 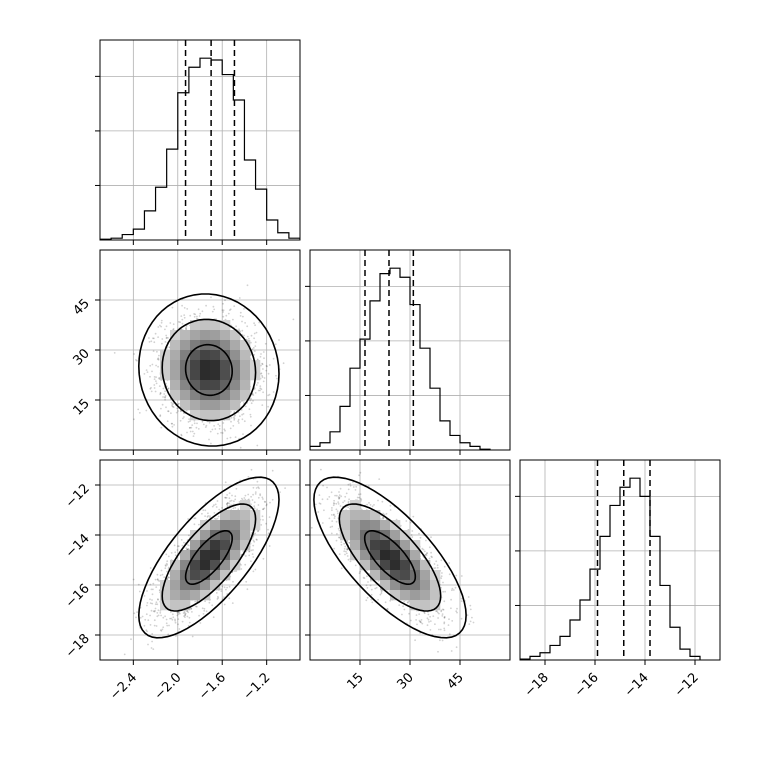 I want to click on scatter-p0-p2, so click(x=204, y=562).